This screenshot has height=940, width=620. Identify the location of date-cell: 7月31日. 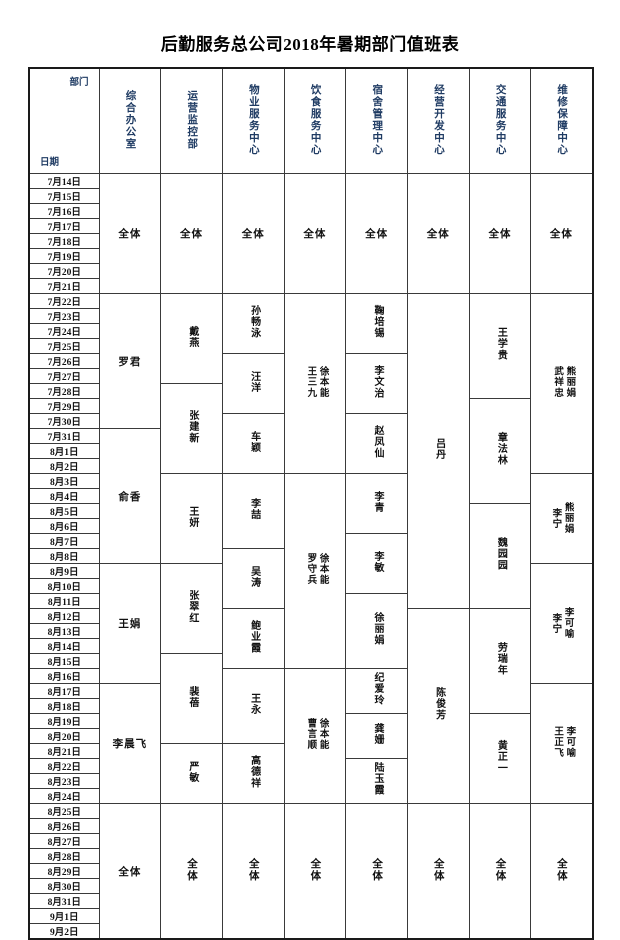
(64, 436).